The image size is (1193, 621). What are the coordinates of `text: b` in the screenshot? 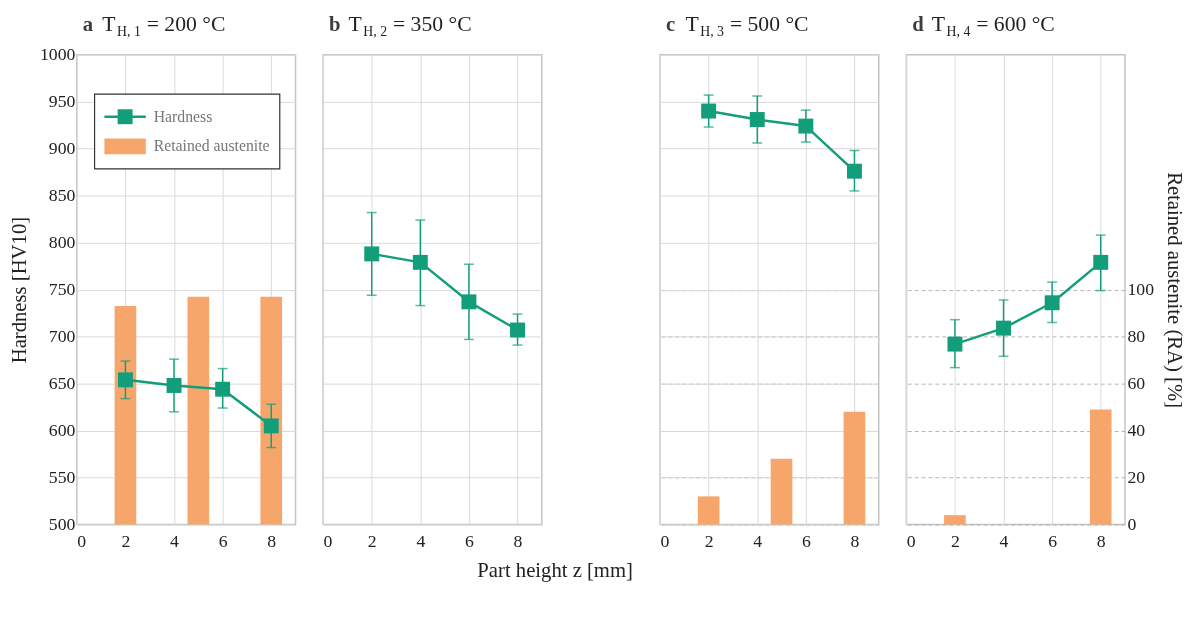 It's located at (335, 24).